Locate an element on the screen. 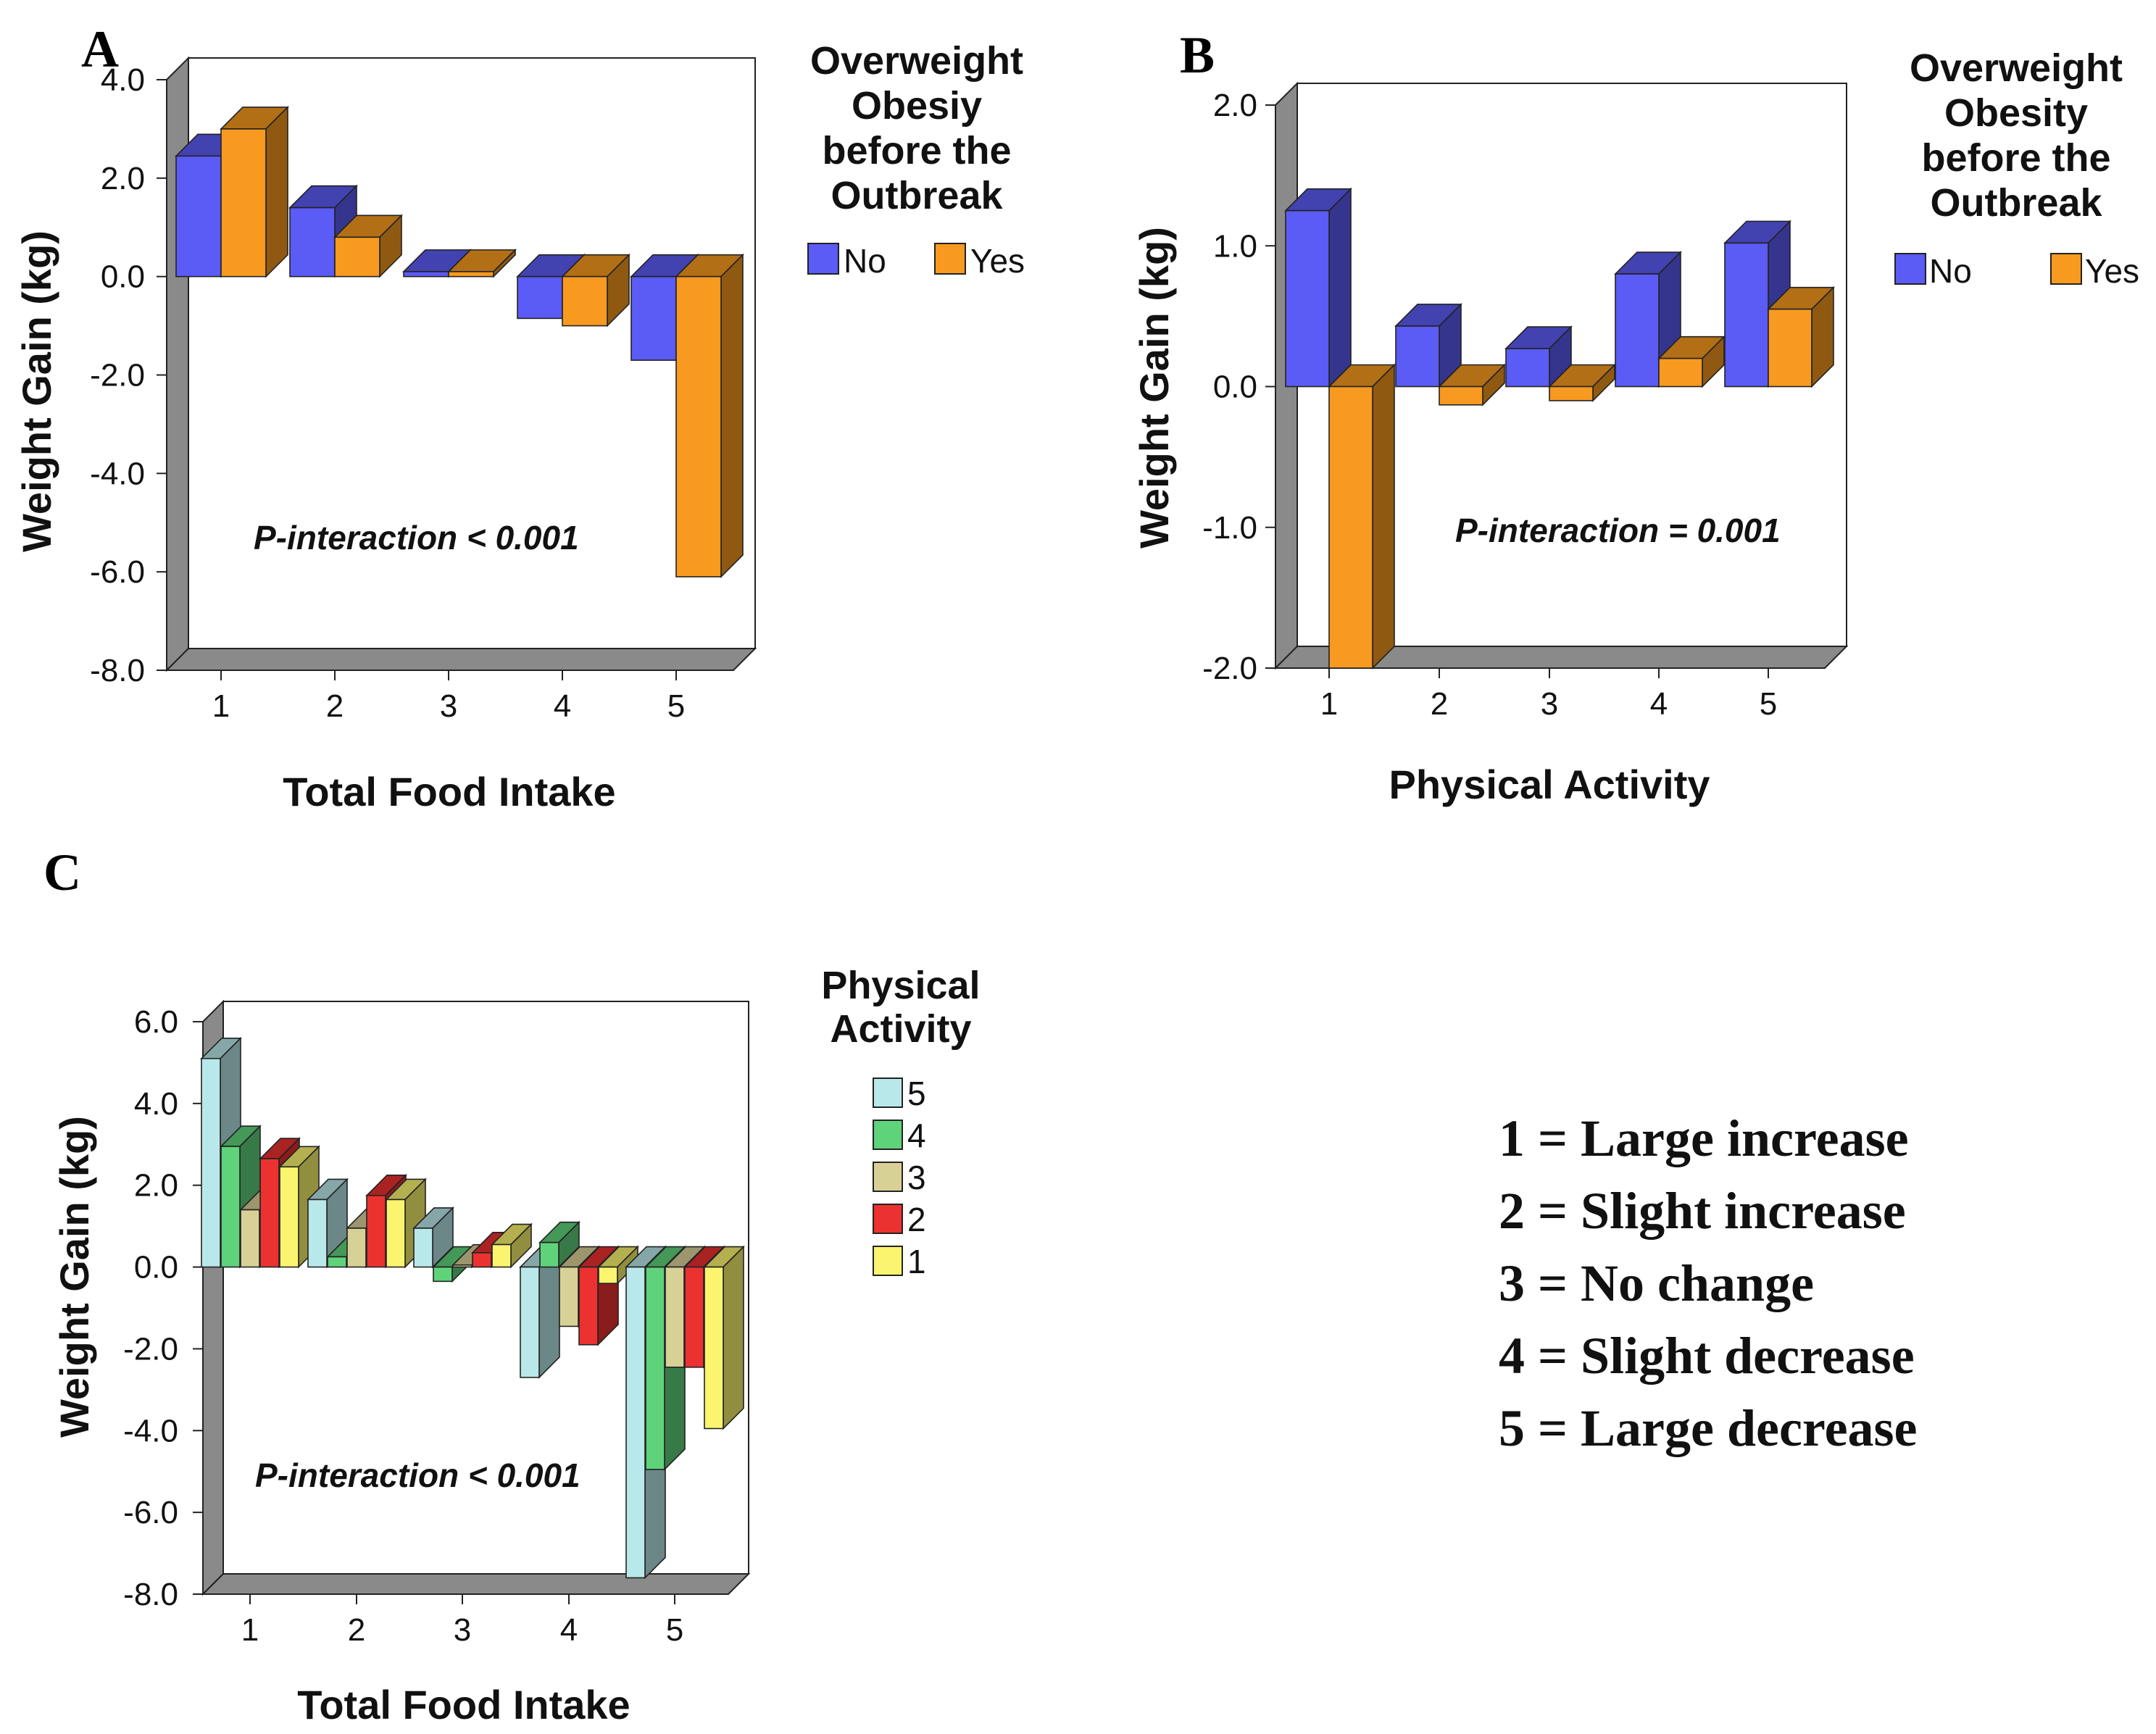 Image resolution: width=2156 pixels, height=1734 pixels. bar-a-cat4-yes is located at coordinates (595, 290).